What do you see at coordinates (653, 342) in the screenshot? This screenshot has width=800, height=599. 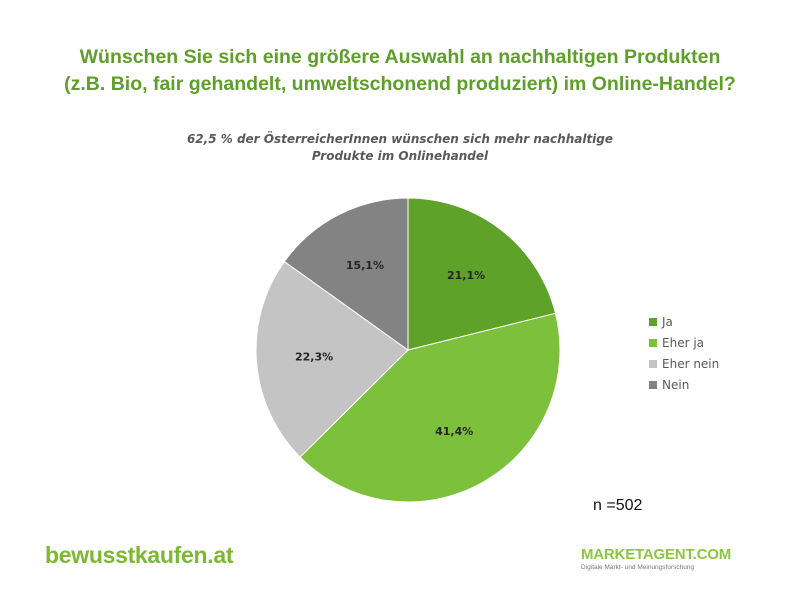 I see `legend-swatch-eher-ja` at bounding box center [653, 342].